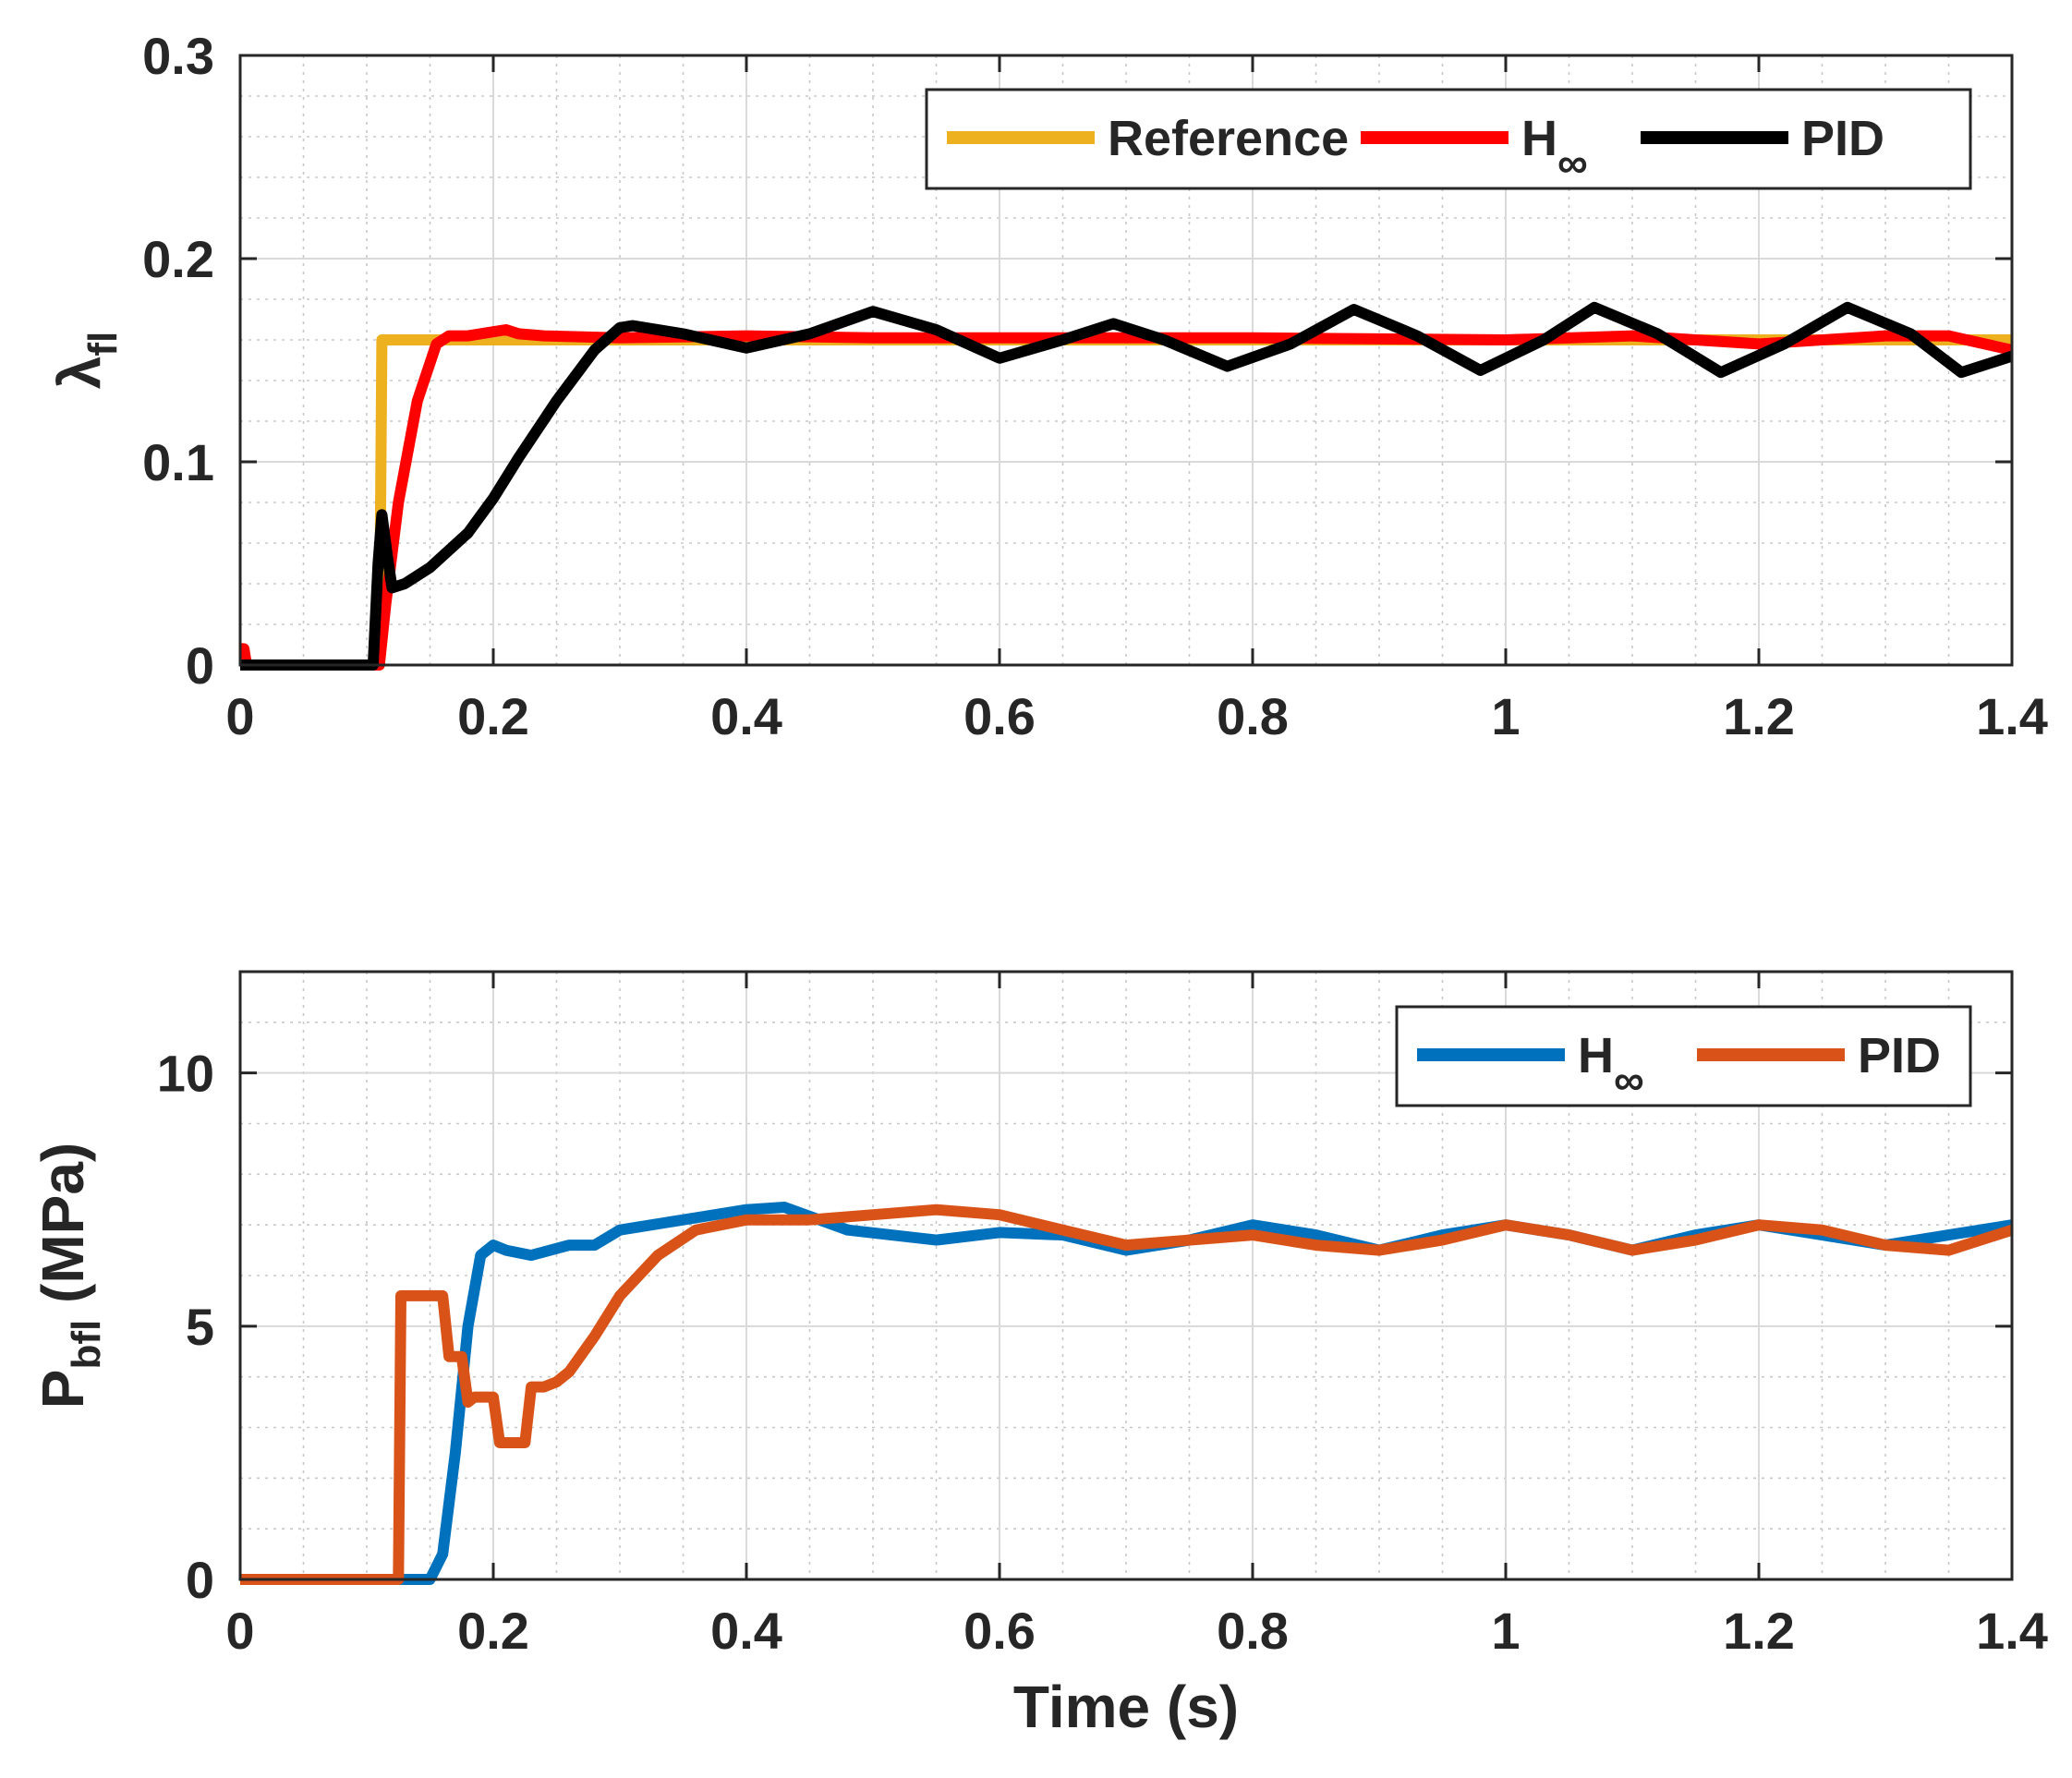 The width and height of the screenshot is (2072, 1778). What do you see at coordinates (178, 462) in the screenshot?
I see `y-tick-label: 0.1` at bounding box center [178, 462].